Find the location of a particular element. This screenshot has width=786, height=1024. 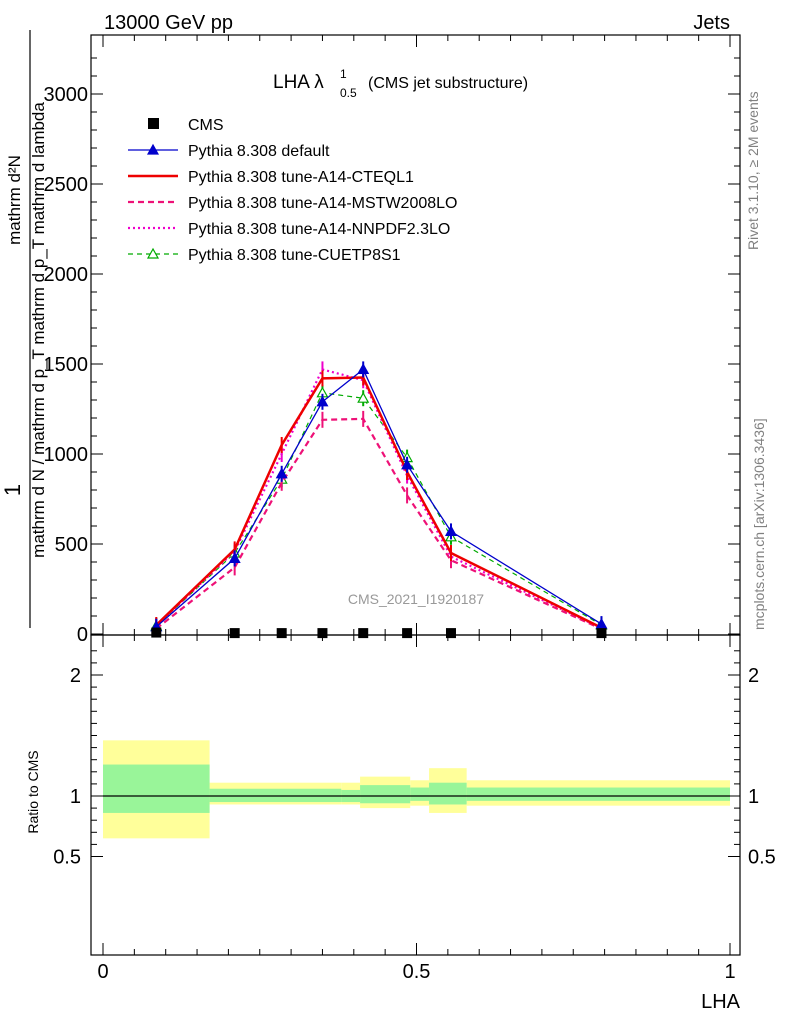

ratio-y-tick-label: 2 is located at coordinates (75, 676).